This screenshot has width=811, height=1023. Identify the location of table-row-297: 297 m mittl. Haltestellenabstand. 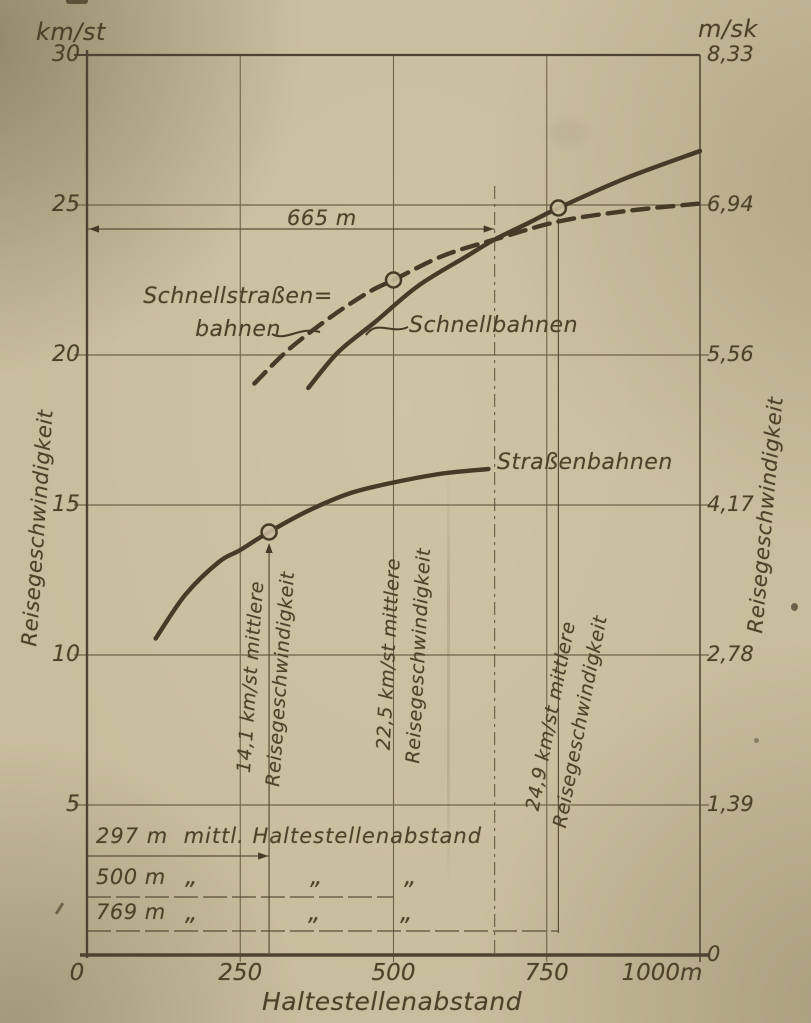
(289, 836).